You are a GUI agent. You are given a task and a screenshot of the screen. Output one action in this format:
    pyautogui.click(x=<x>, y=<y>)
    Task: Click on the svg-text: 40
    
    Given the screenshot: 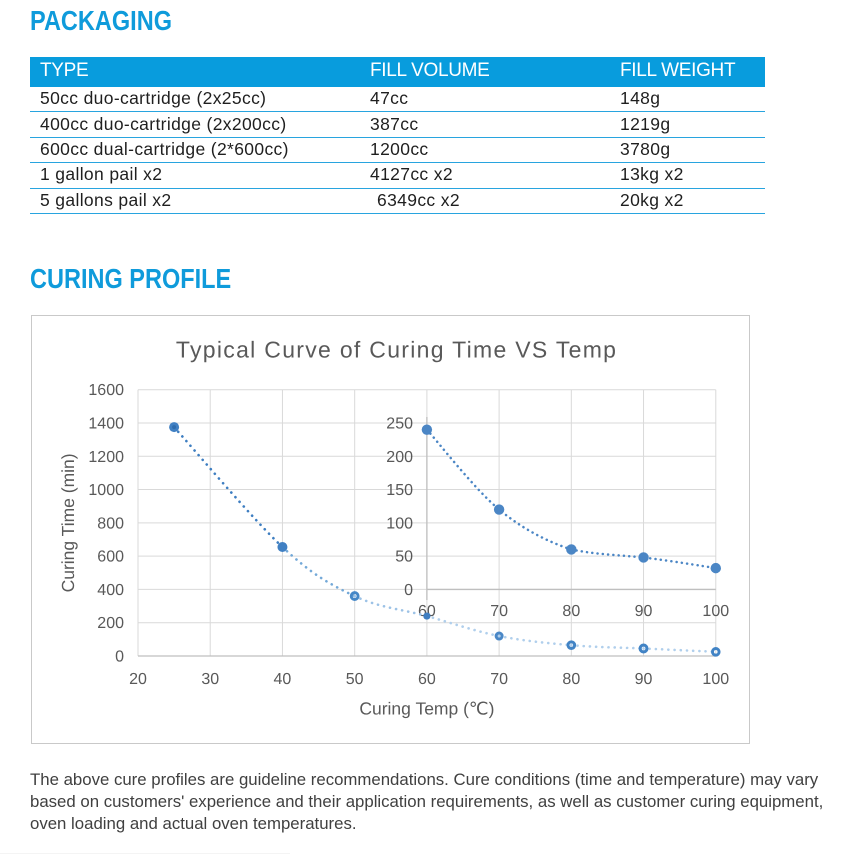 What is the action you would take?
    pyautogui.click(x=283, y=679)
    